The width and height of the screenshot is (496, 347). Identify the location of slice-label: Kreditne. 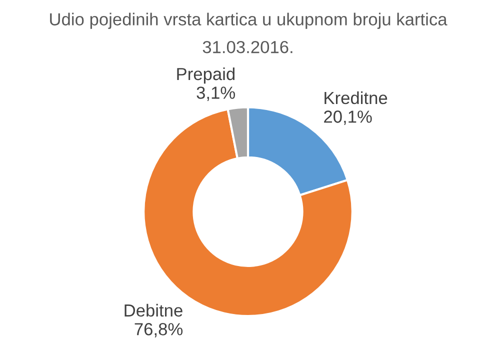
(356, 97).